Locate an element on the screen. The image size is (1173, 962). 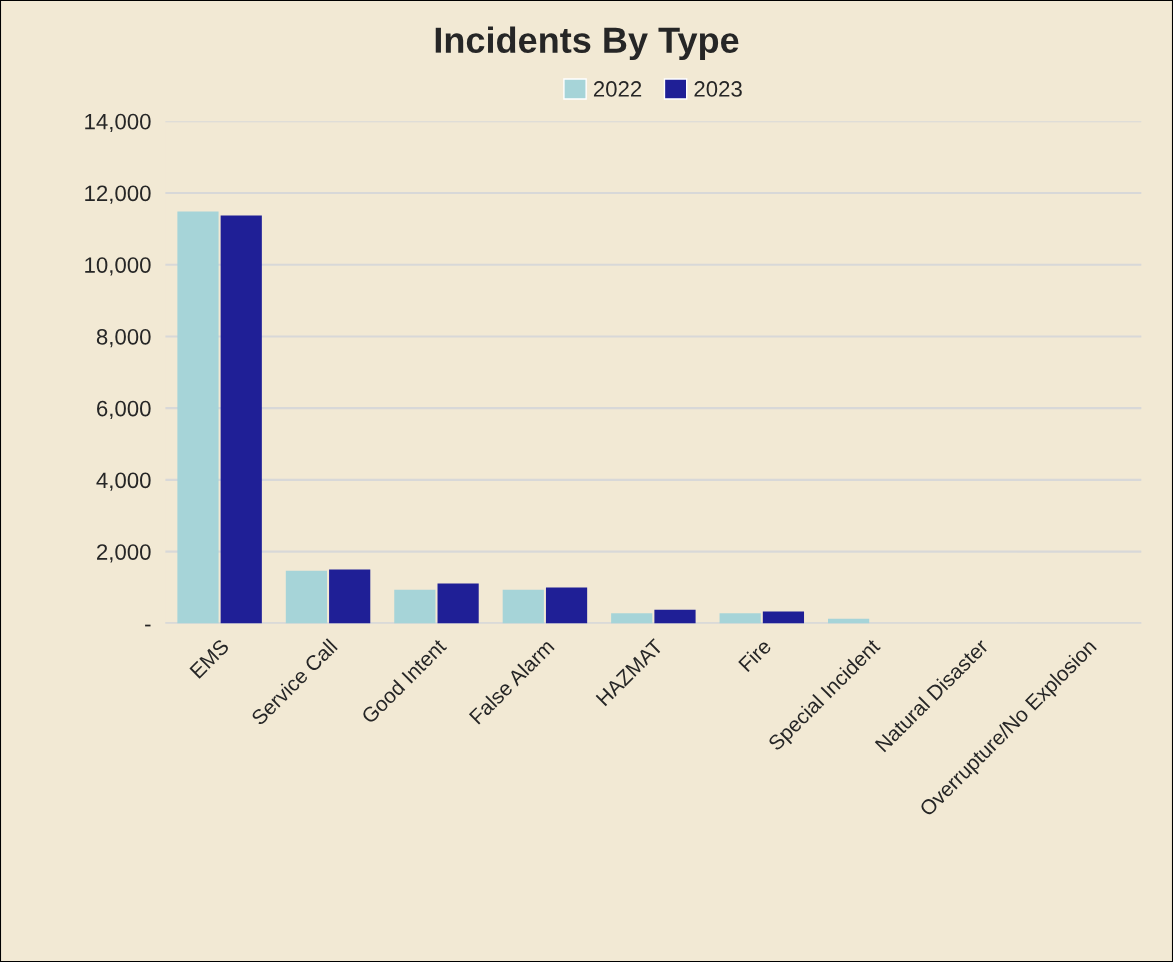
y-tick-label: 12,000 is located at coordinates (118, 194).